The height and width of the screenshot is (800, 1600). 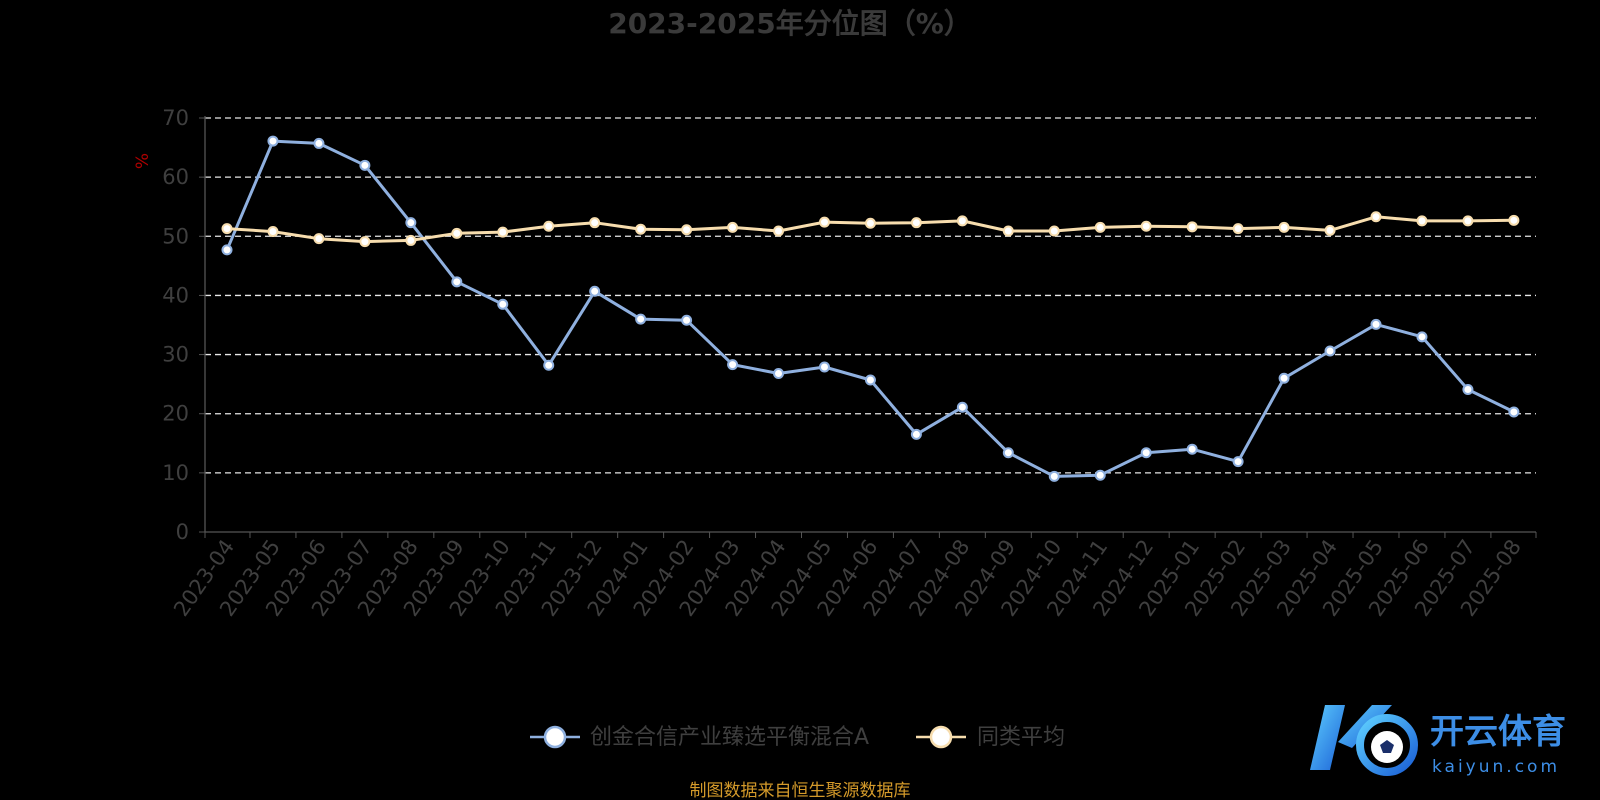 I want to click on chart-title: 2023-2025年分位图（%）, so click(x=790, y=23).